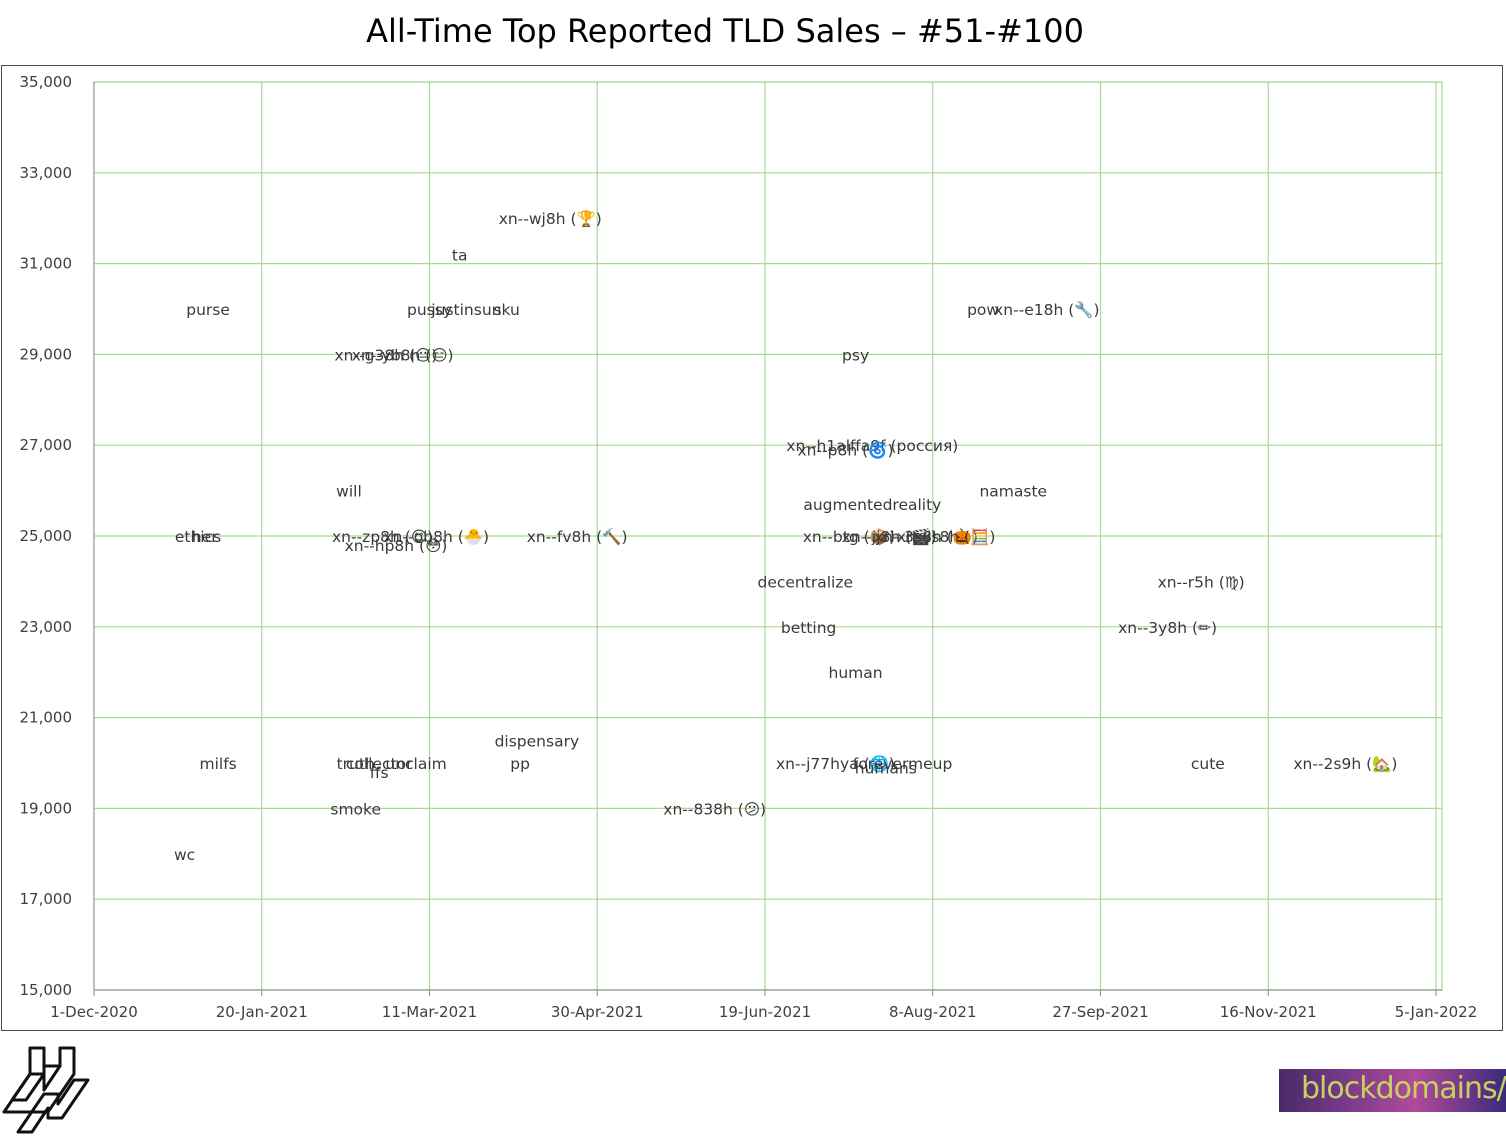 The image size is (1506, 1141). What do you see at coordinates (403, 355) in the screenshot?
I see `data-point-label: xn--yb8h (😑)` at bounding box center [403, 355].